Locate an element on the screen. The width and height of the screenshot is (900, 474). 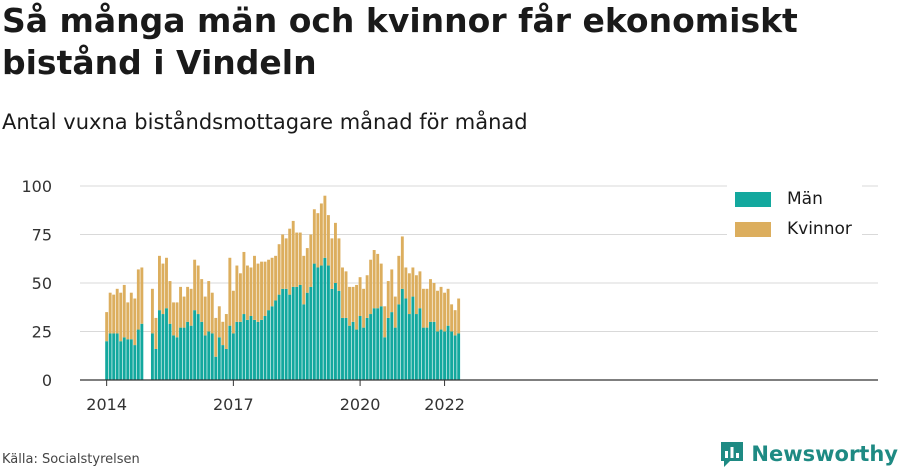
x-tick-label: 2022 is located at coordinates (444, 404).